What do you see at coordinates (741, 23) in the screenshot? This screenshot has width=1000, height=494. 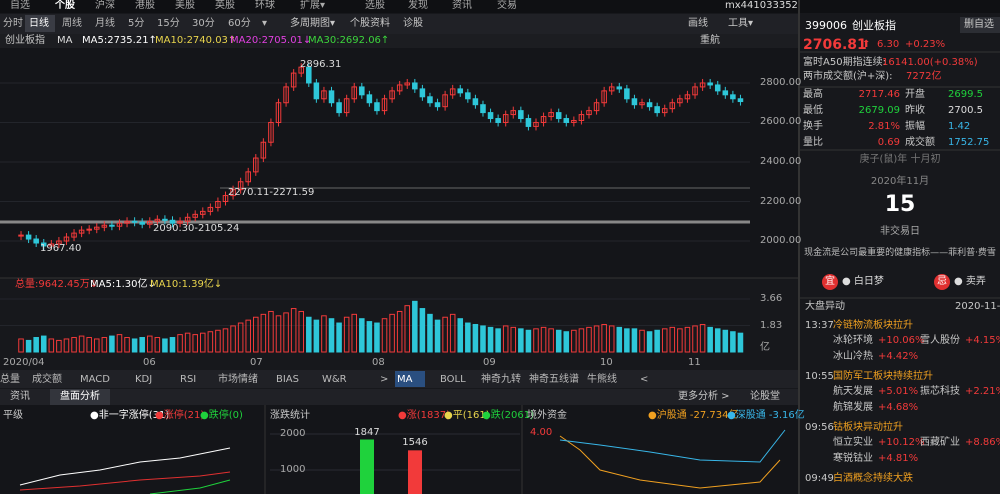 I see `tools: 工具▾` at bounding box center [741, 23].